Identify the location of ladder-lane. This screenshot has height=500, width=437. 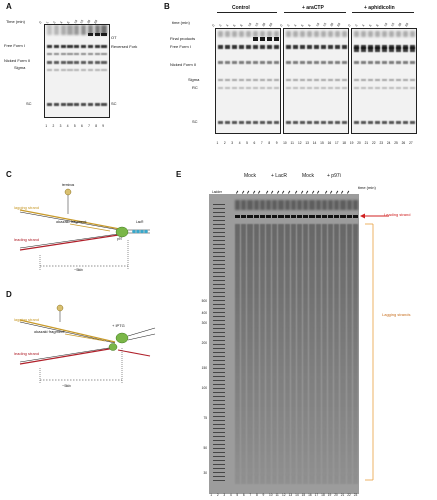
(219, 344).